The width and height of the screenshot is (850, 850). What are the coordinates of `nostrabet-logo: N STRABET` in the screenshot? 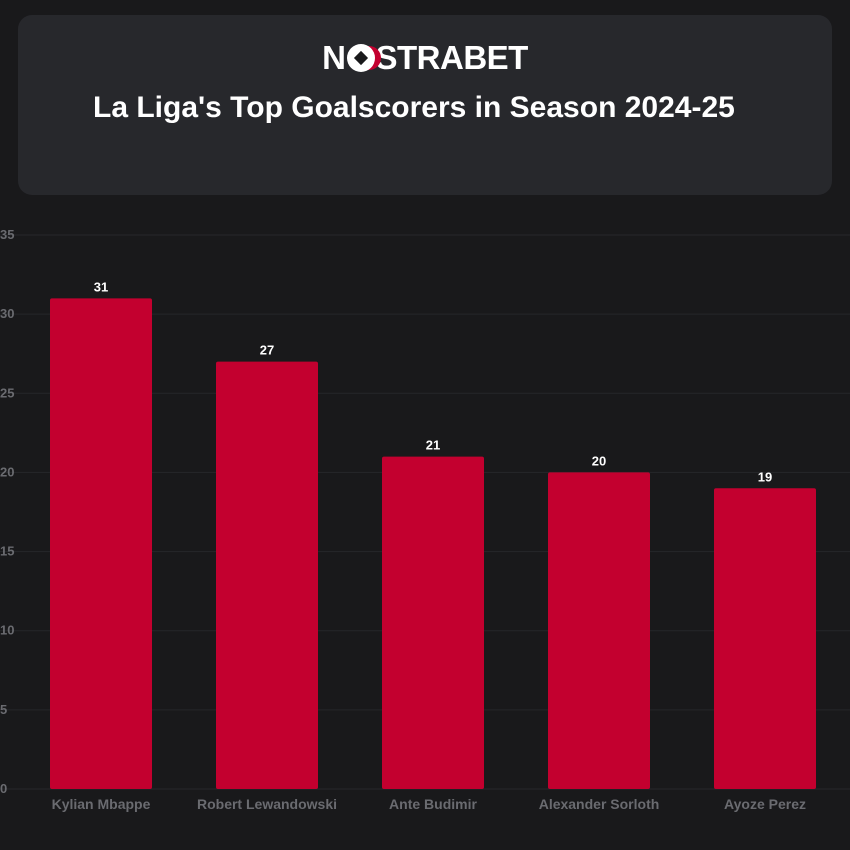 It's located at (425, 58).